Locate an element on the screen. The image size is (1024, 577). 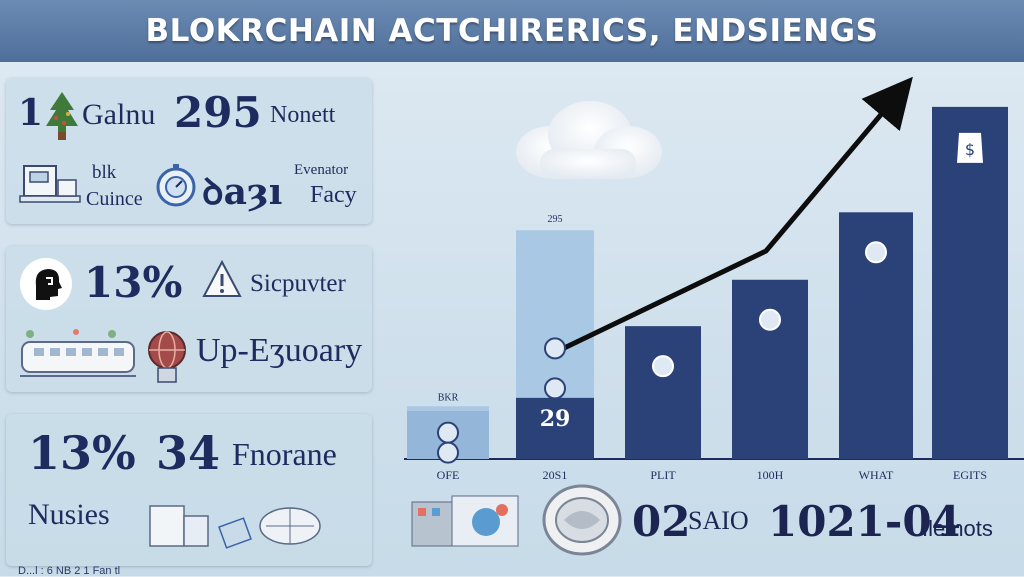
cloud-icon is located at coordinates (589, 140).